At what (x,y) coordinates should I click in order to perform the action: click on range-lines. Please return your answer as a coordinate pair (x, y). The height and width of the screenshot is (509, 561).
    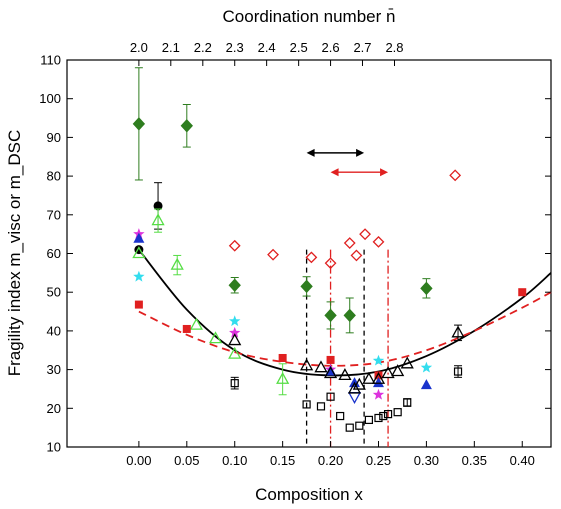
    Looking at the image, I should click on (347, 348).